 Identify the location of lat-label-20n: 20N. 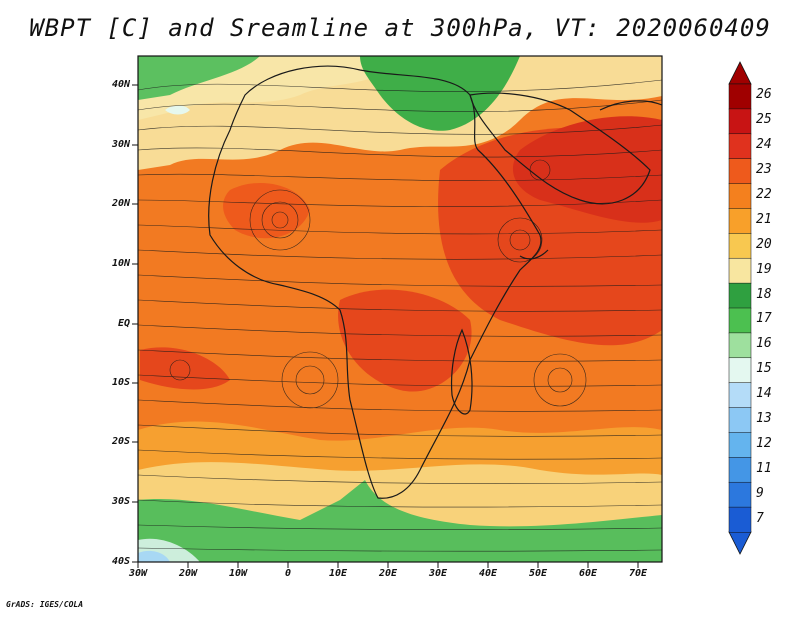
(120, 203).